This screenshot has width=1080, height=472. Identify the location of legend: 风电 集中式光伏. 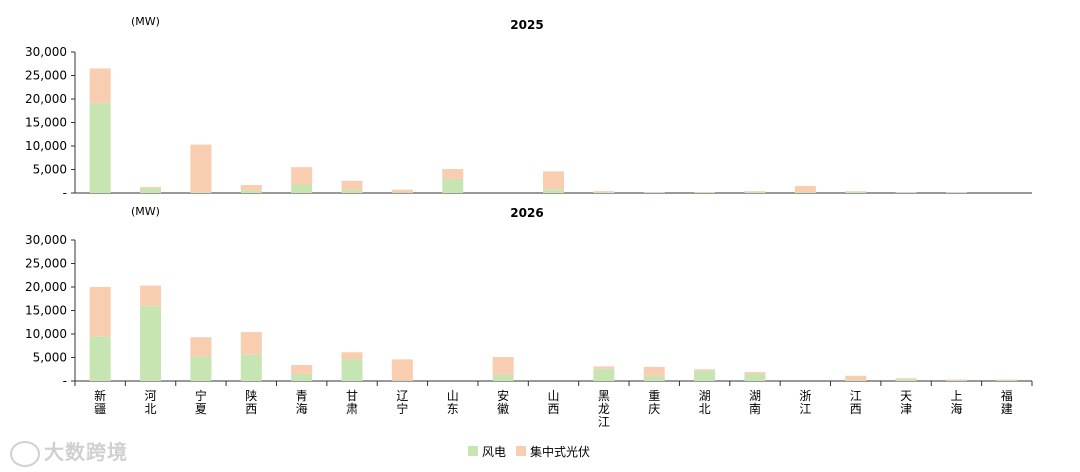
(529, 451).